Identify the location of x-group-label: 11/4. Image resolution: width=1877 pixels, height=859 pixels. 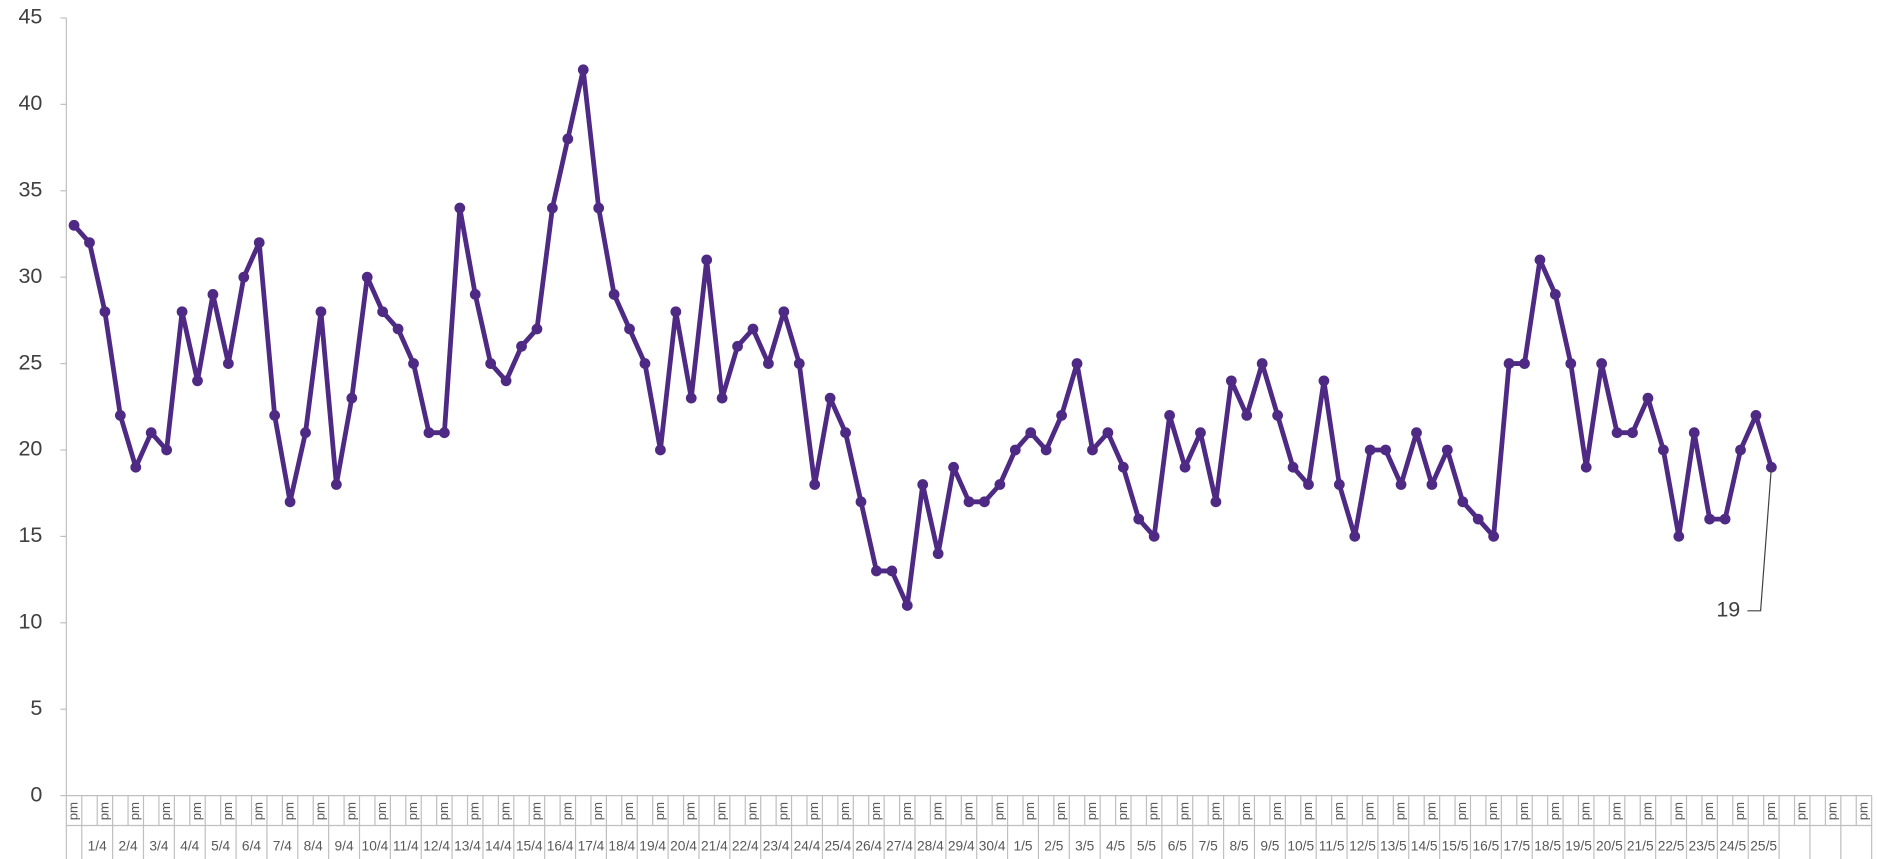
(406, 846).